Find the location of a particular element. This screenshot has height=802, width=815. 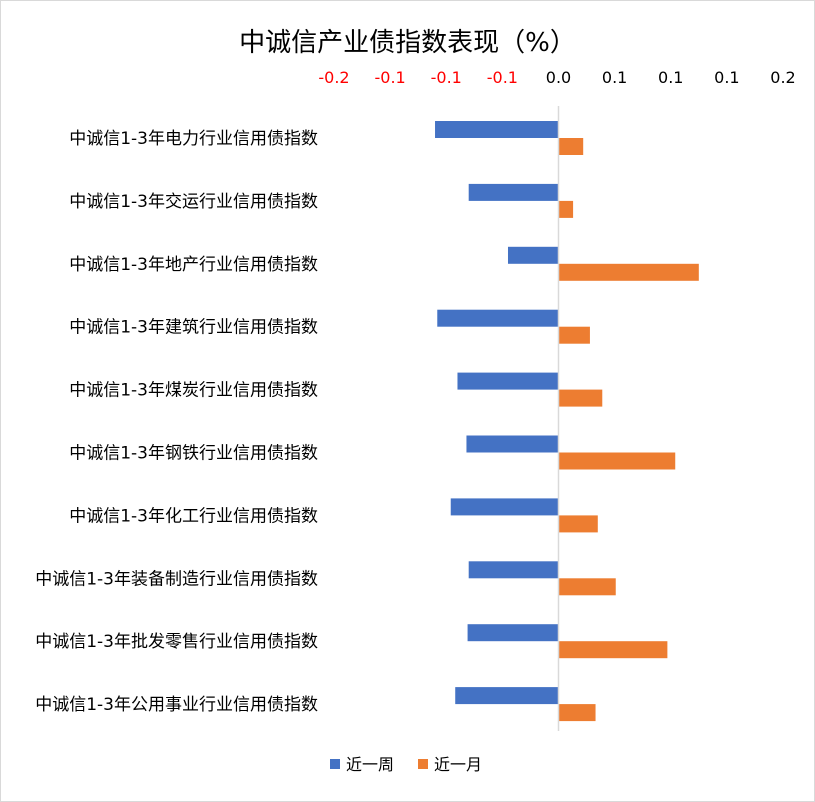

chart-title: 中诚信产业债指数表现（%） is located at coordinates (407, 43).